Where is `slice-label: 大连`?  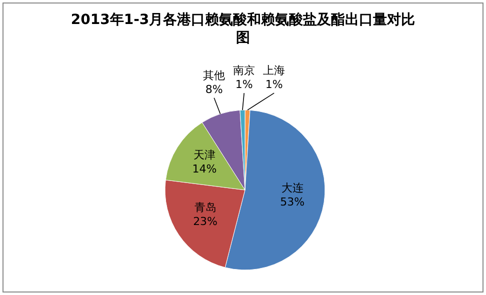
slice-label: 大连 is located at coordinates (292, 188).